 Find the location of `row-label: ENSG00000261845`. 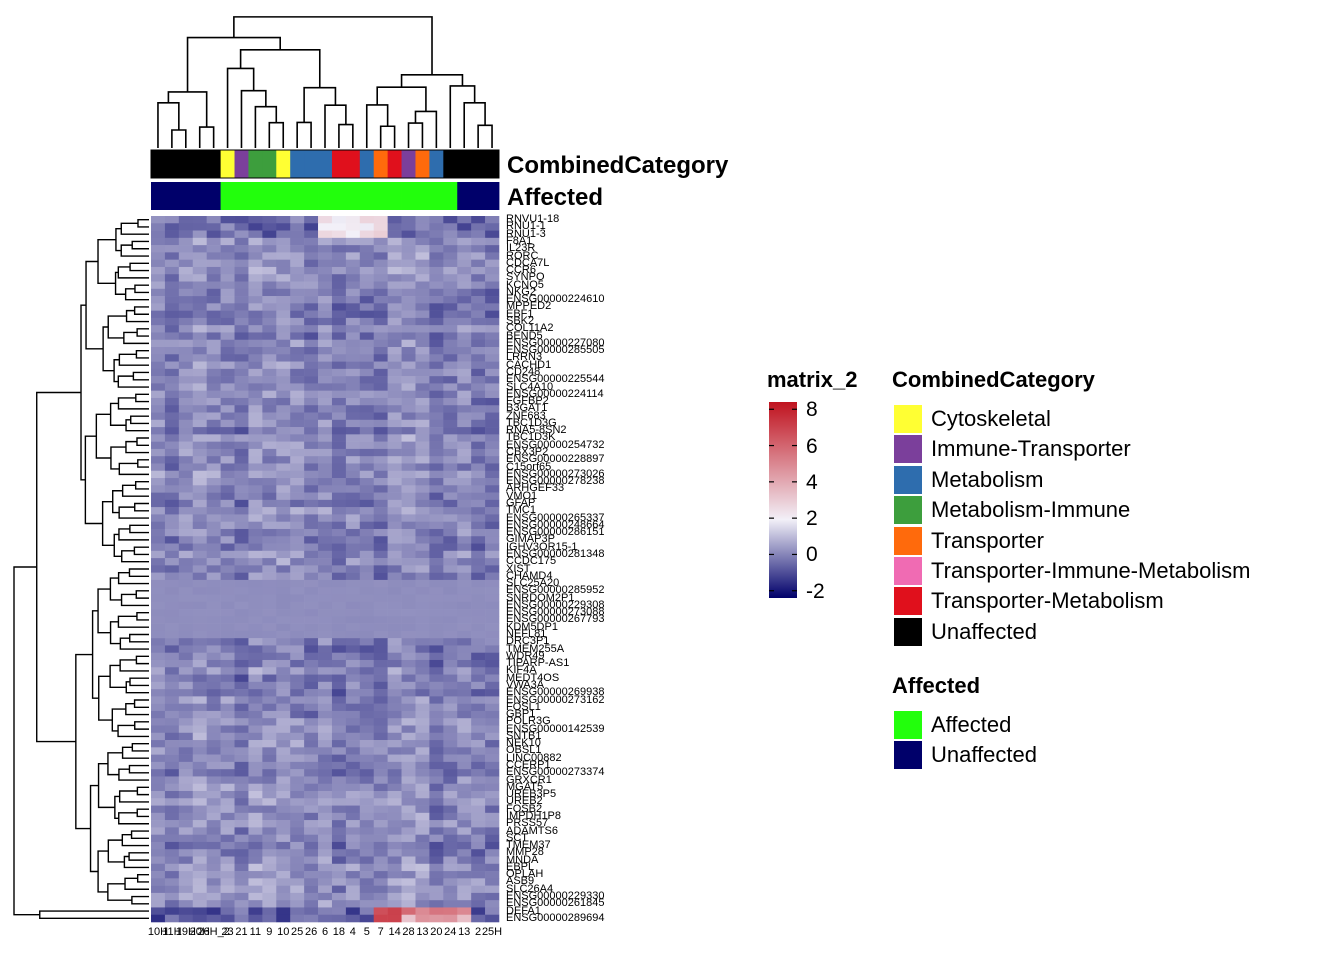

row-label: ENSG00000261845 is located at coordinates (555, 903).